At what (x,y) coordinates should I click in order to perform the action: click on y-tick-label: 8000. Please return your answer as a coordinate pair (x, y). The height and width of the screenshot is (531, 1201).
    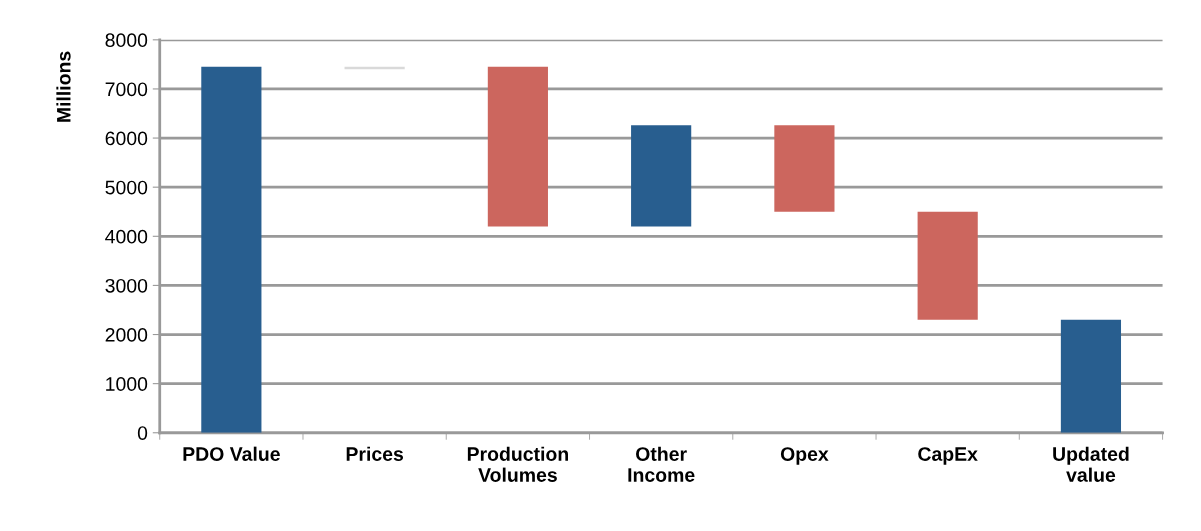
    Looking at the image, I should click on (126, 40).